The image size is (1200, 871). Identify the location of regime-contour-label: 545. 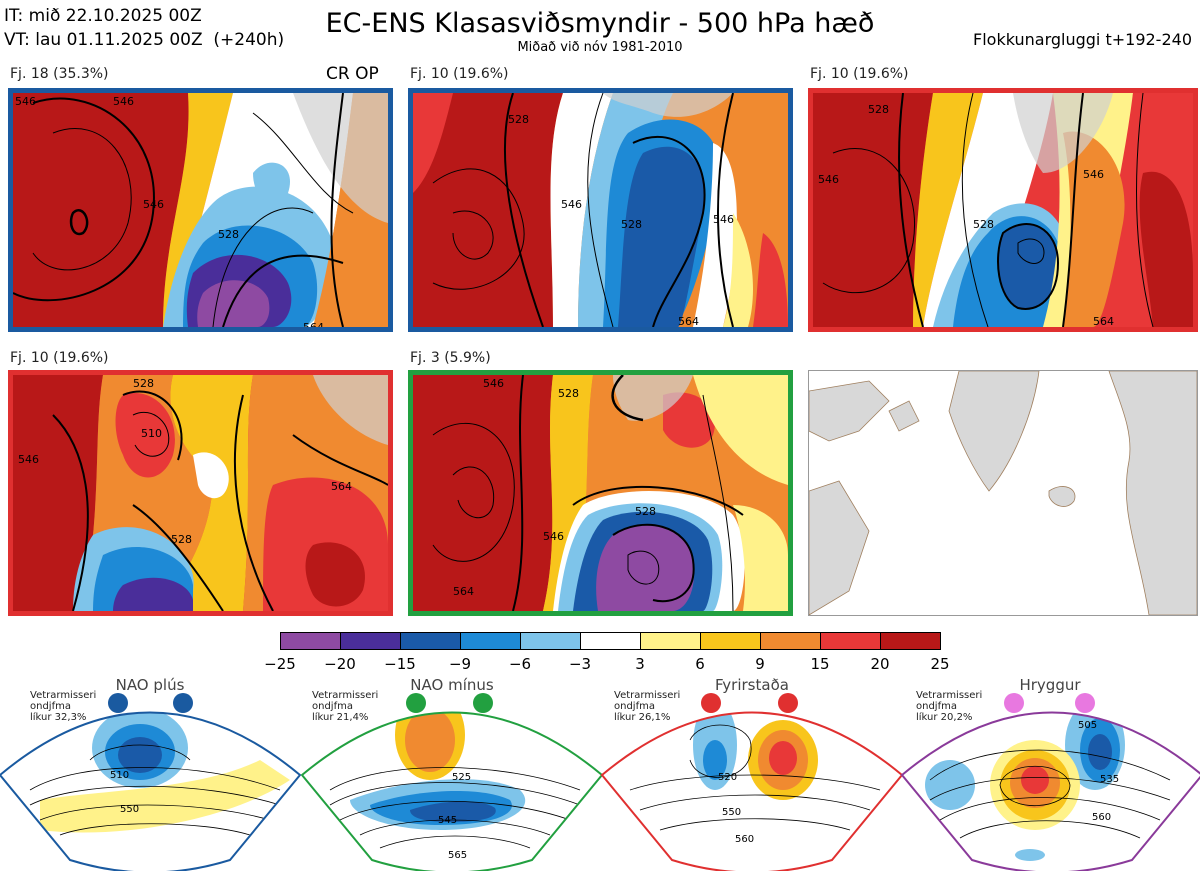
(447, 820).